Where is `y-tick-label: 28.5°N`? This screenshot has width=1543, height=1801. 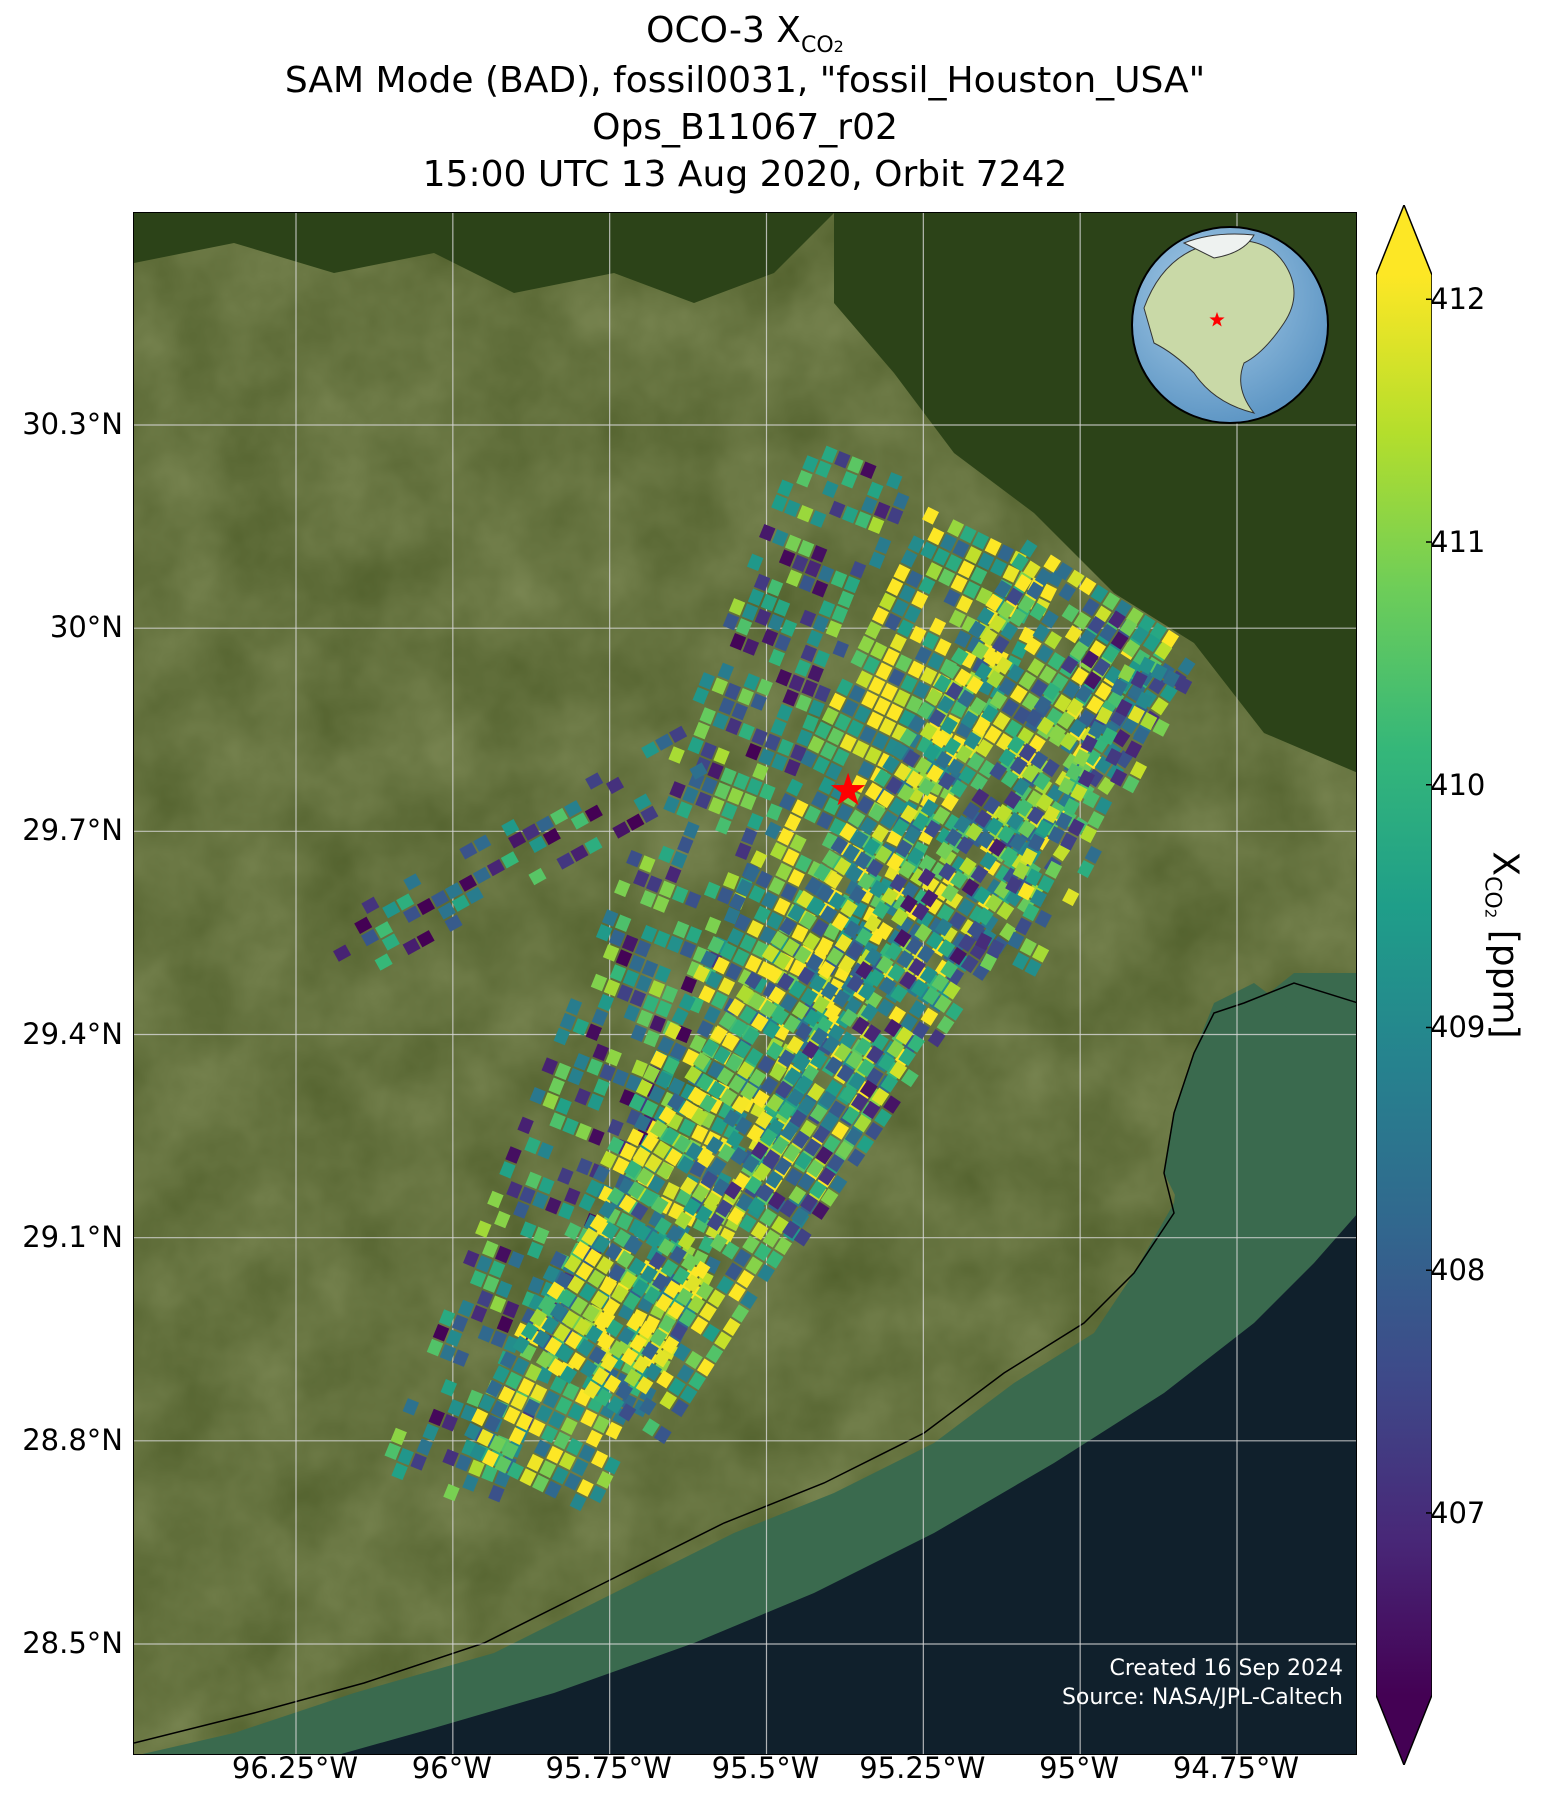 y-tick-label: 28.5°N is located at coordinates (72, 1643).